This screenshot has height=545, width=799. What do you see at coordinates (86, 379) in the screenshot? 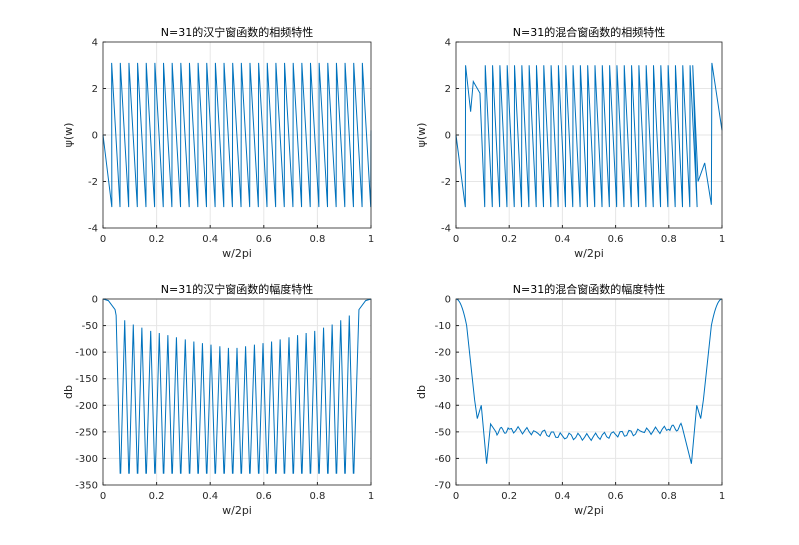
I see `y-tick-label: -150` at bounding box center [86, 379].